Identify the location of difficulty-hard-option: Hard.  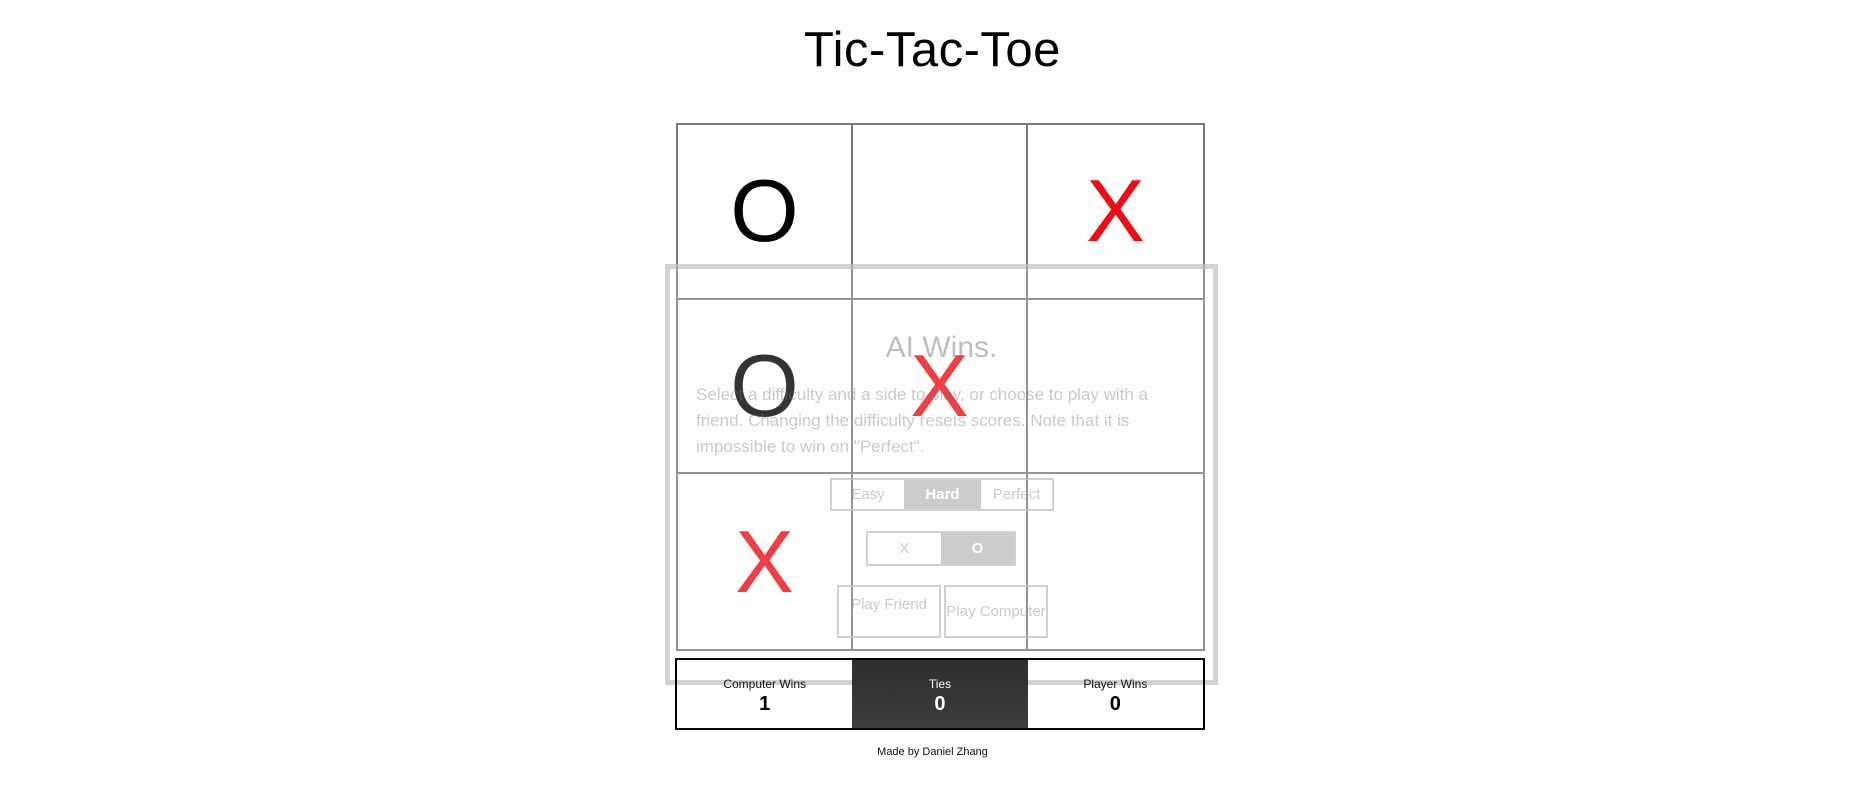
(942, 494).